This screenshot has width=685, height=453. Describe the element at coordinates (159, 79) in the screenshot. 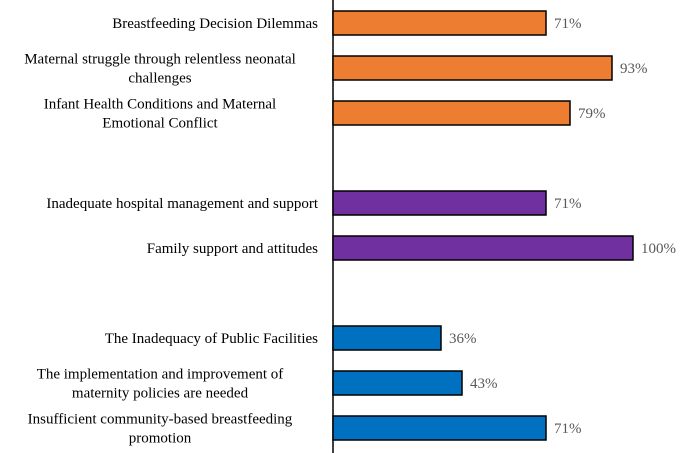

I see `category-label-2-line-2: challenges` at that location.